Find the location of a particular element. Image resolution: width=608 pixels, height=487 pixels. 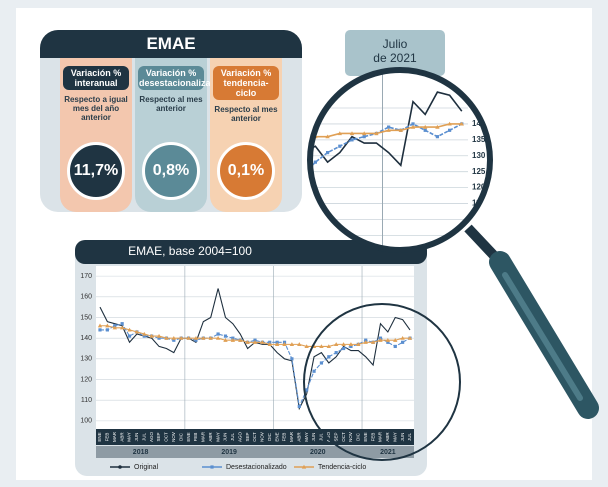

heading: Variación % tendencia-ciclo is located at coordinates (246, 83).